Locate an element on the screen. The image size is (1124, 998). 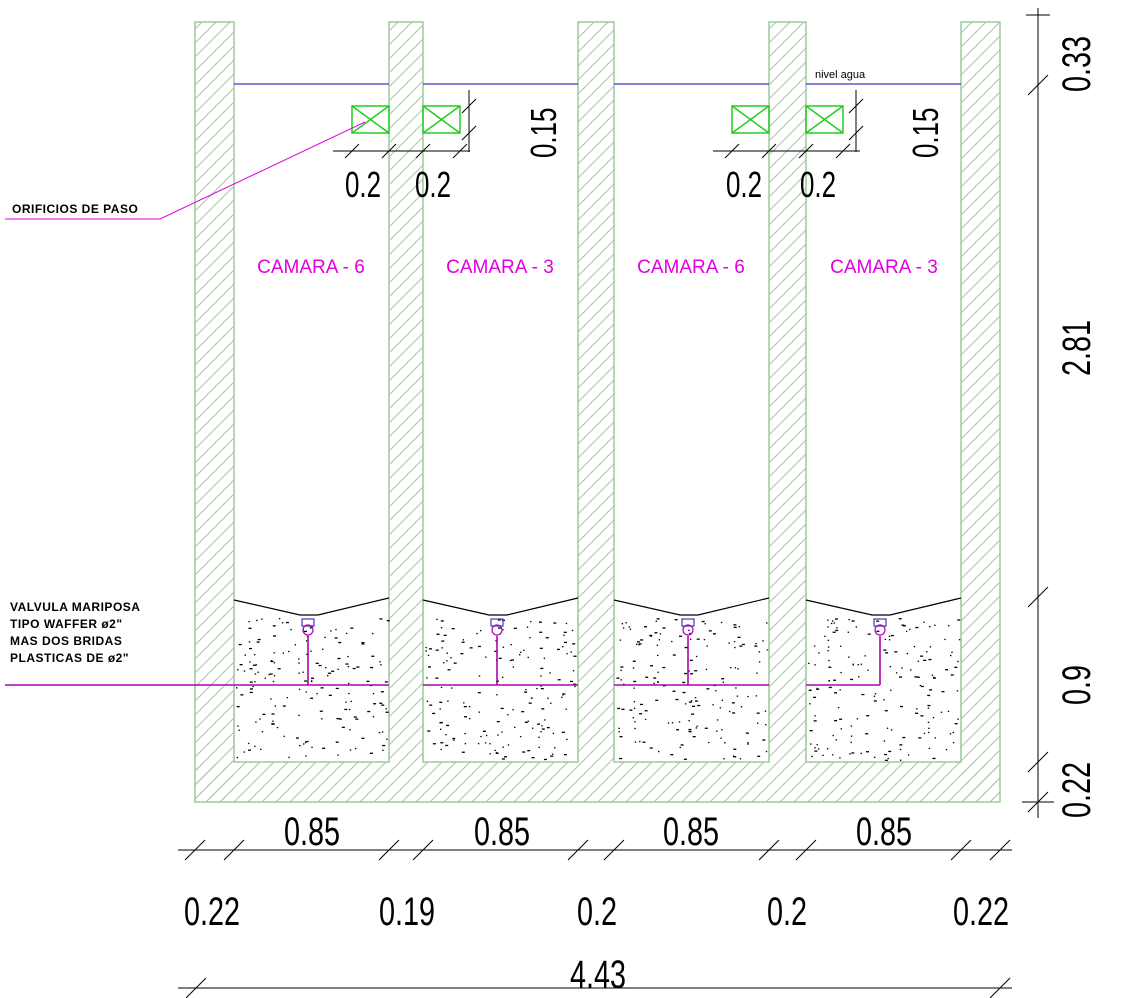
dim-label: 0.33 is located at coordinates (1076, 64).